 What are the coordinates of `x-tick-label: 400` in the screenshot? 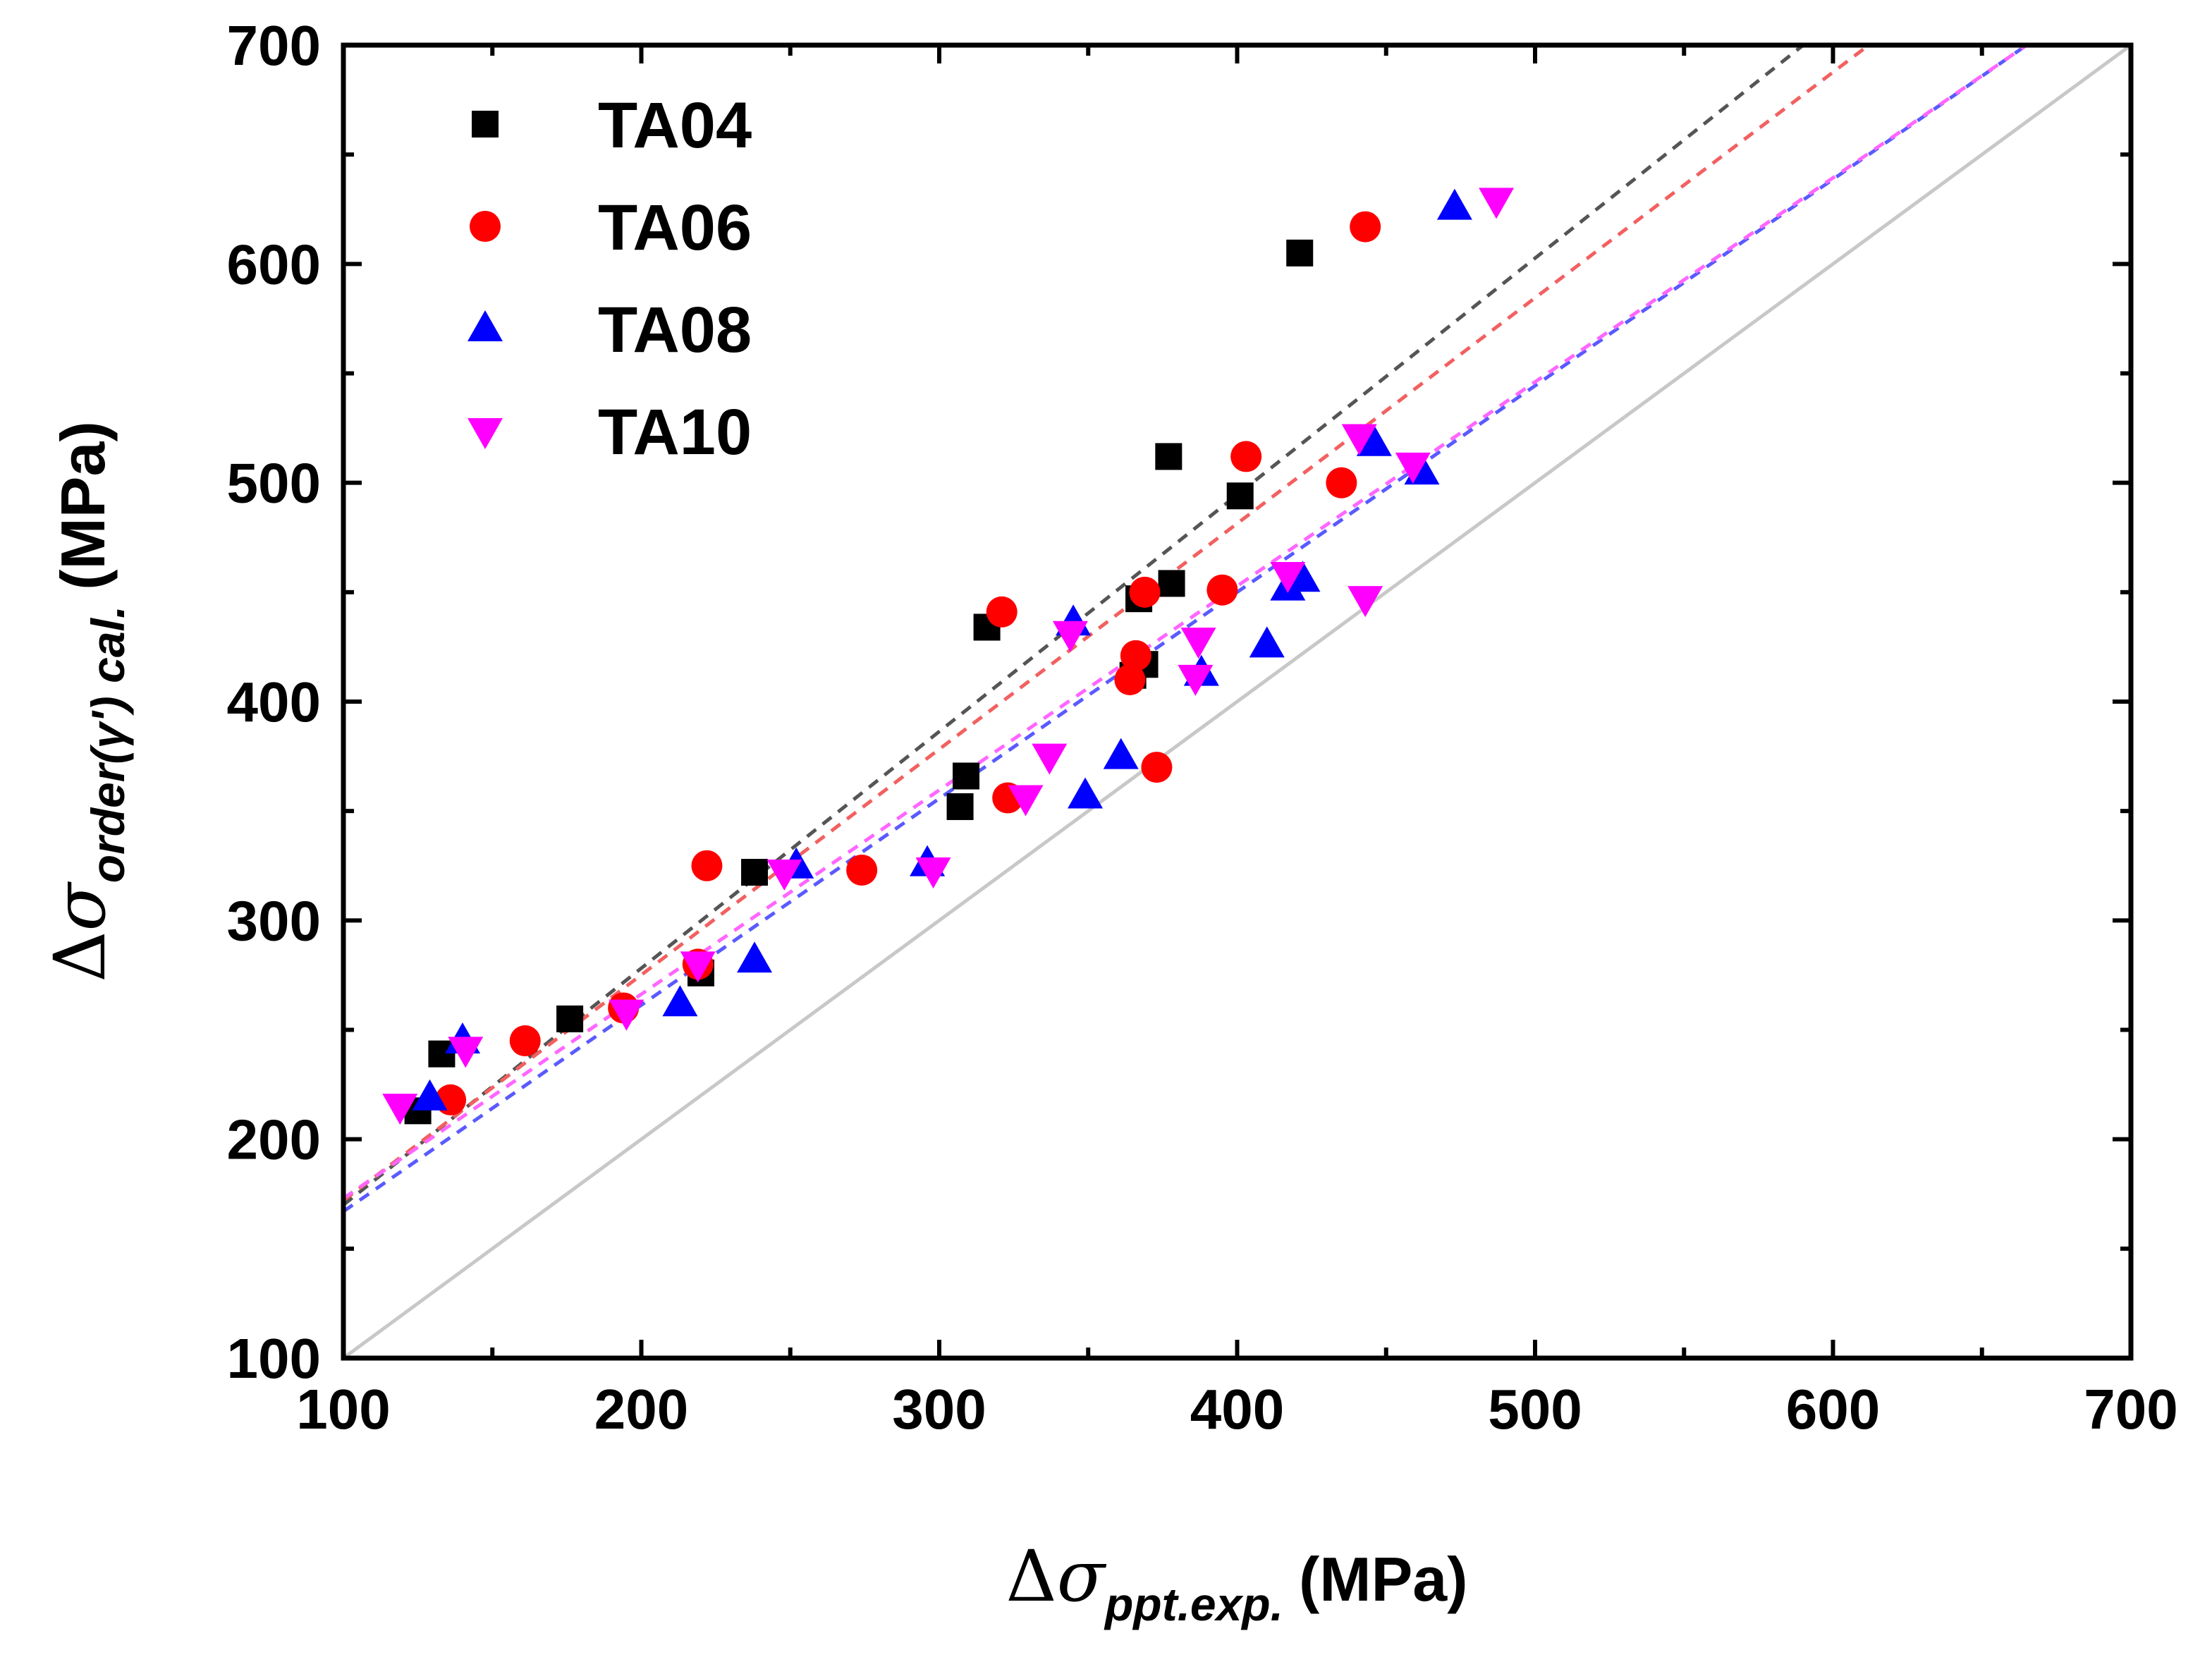 It's located at (1237, 1409).